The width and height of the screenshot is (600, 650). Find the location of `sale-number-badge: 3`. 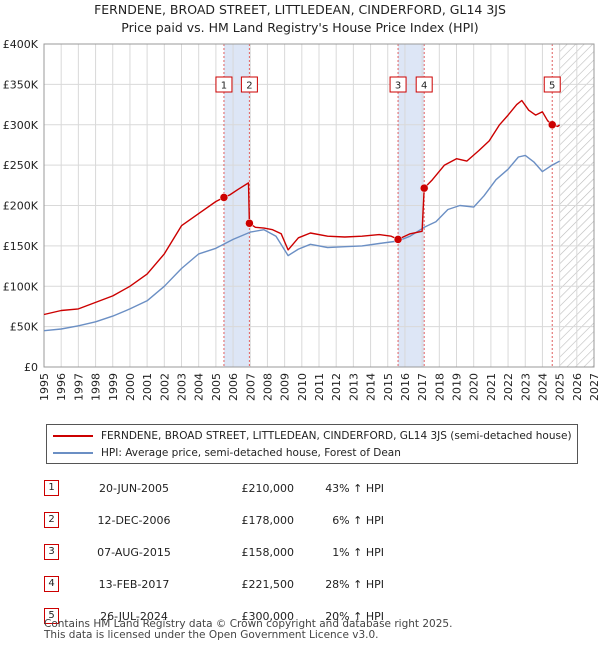

sale-number-badge: 3 is located at coordinates (51, 552).